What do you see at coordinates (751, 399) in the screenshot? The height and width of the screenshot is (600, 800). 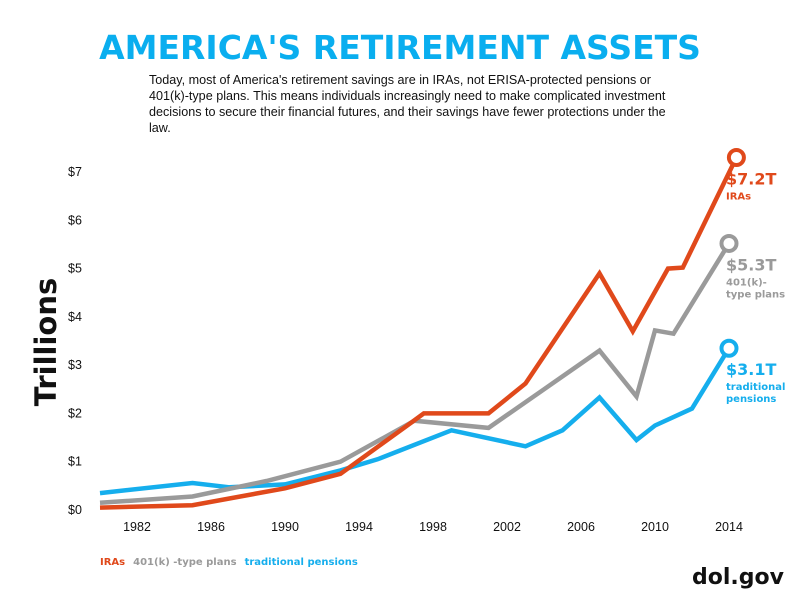 I see `end-name-label-pensions: pensions` at bounding box center [751, 399].